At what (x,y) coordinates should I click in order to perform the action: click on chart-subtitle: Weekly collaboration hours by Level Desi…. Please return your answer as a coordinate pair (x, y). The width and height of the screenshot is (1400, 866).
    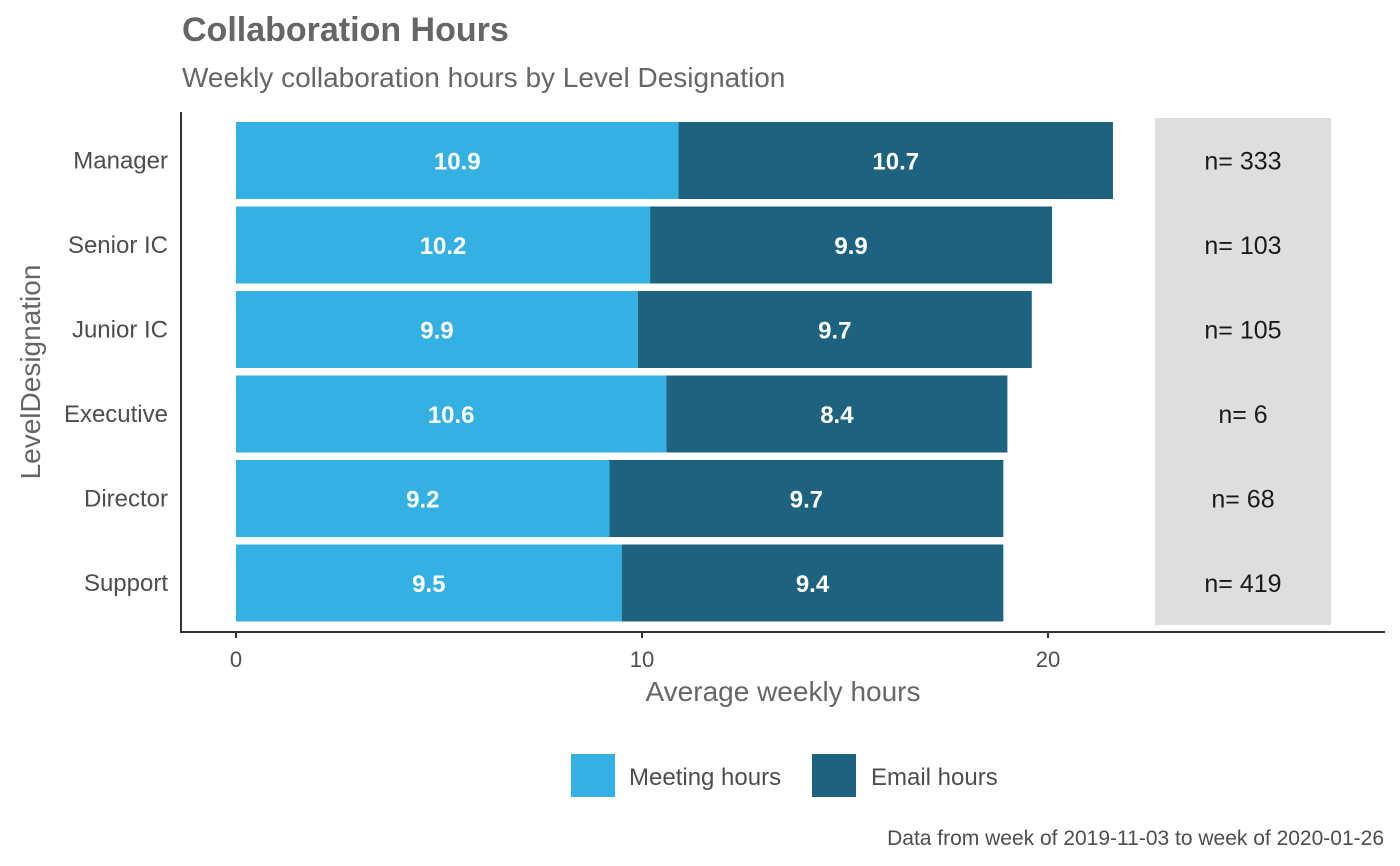
    Looking at the image, I should click on (483, 77).